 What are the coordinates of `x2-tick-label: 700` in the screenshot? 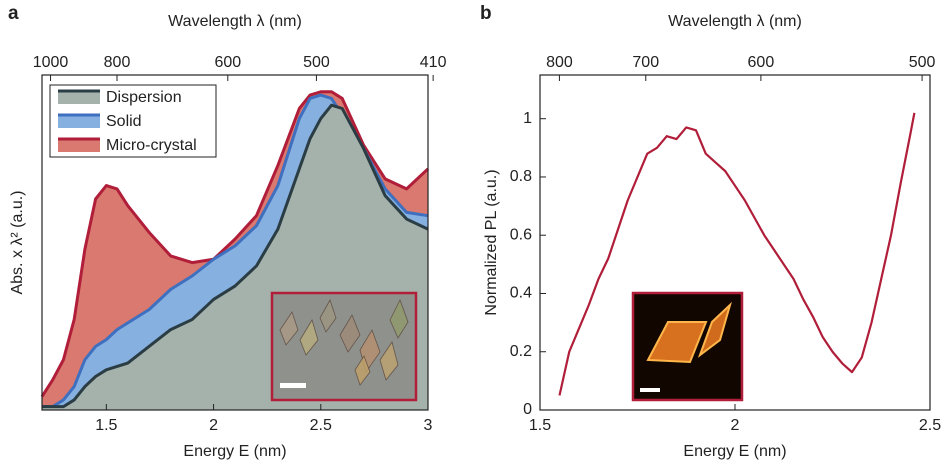 It's located at (645, 62).